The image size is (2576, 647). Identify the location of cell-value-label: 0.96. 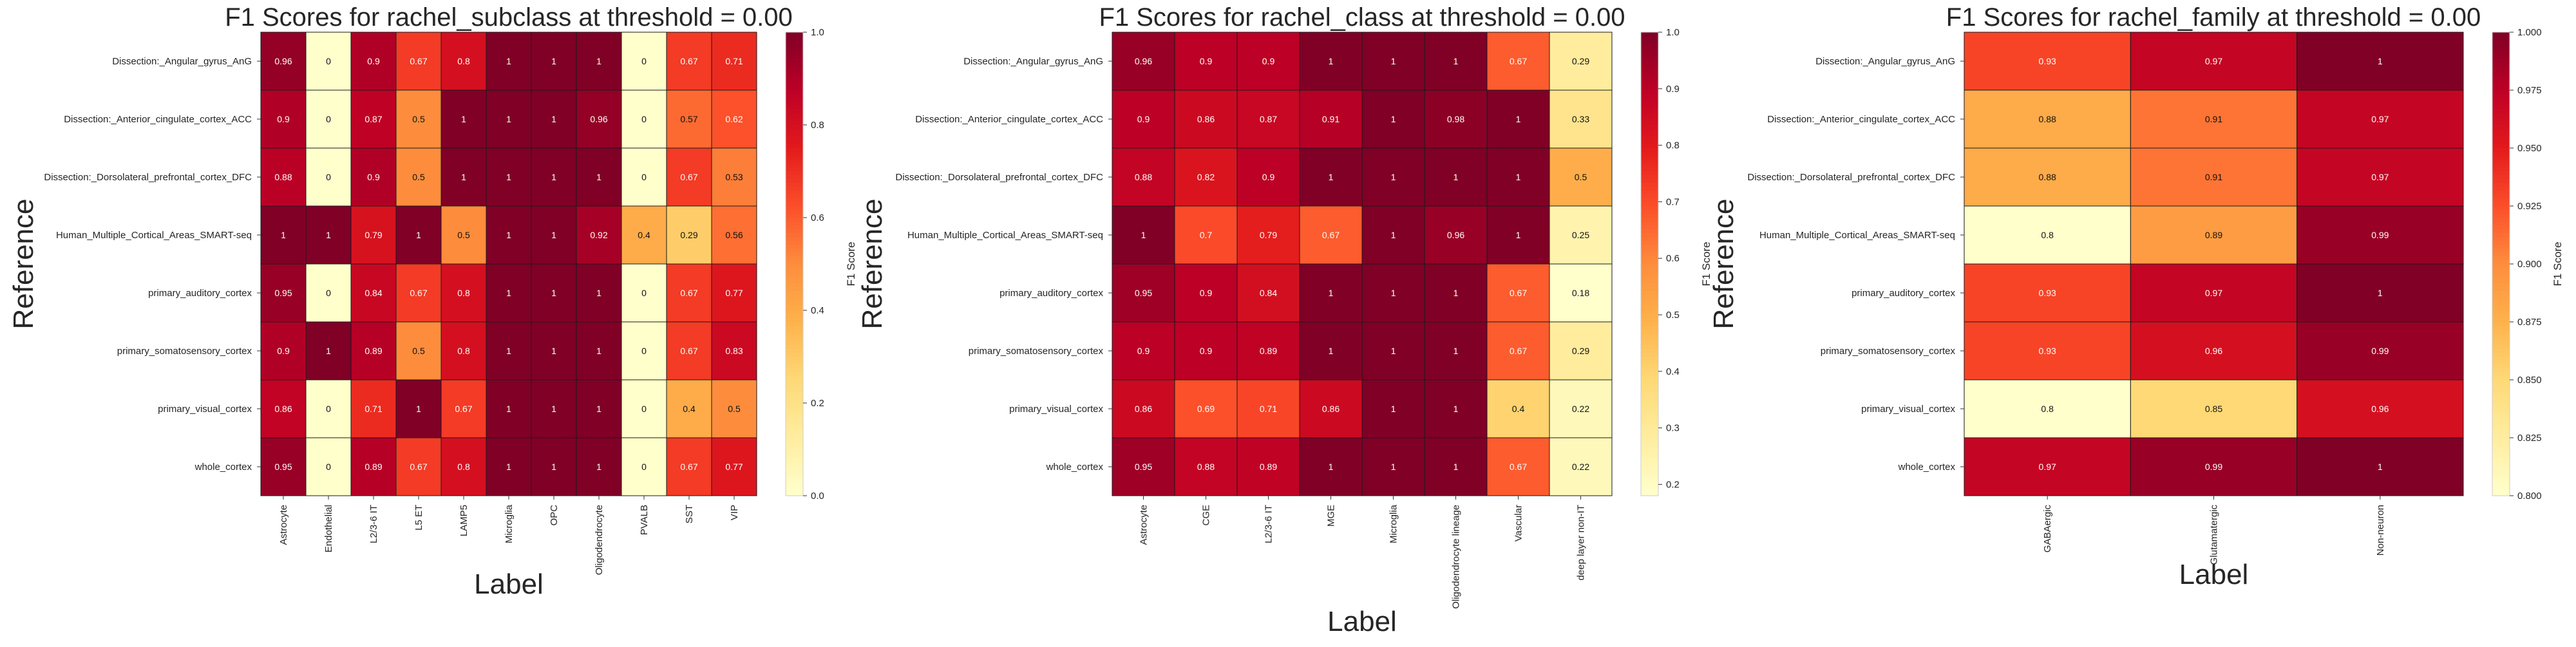
(2380, 409).